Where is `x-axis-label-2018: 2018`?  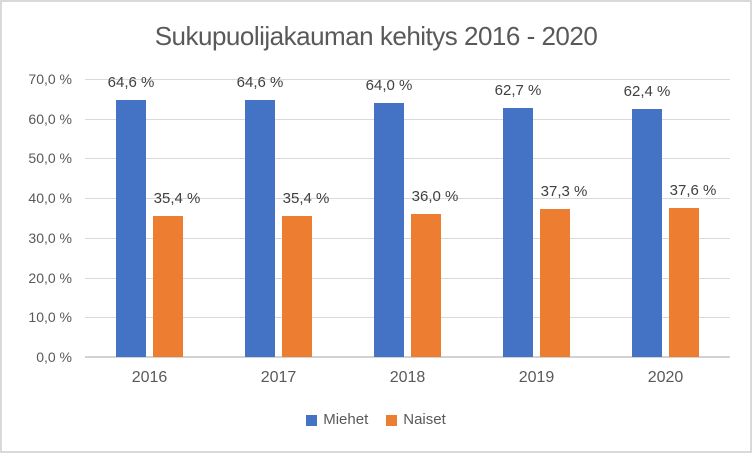 x-axis-label-2018: 2018 is located at coordinates (407, 377).